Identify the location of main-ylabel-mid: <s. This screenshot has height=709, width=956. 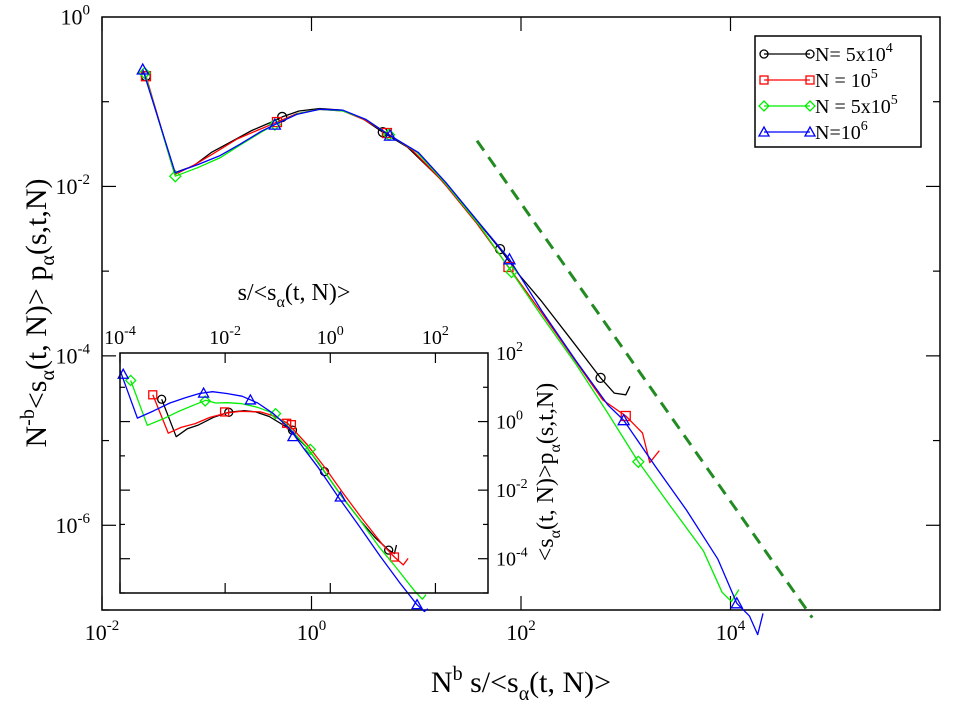
(36, 395).